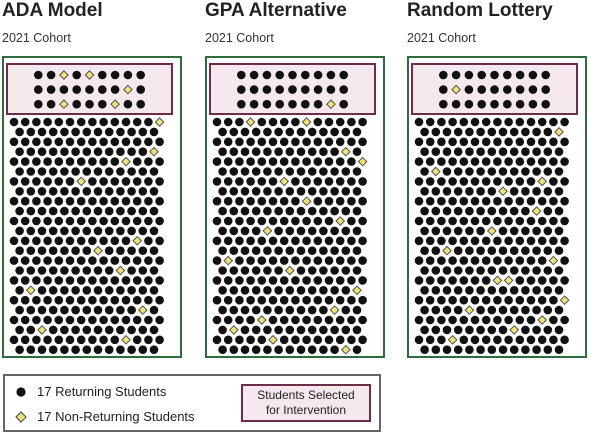  What do you see at coordinates (276, 10) in the screenshot?
I see `panel-title: GPA Alternative` at bounding box center [276, 10].